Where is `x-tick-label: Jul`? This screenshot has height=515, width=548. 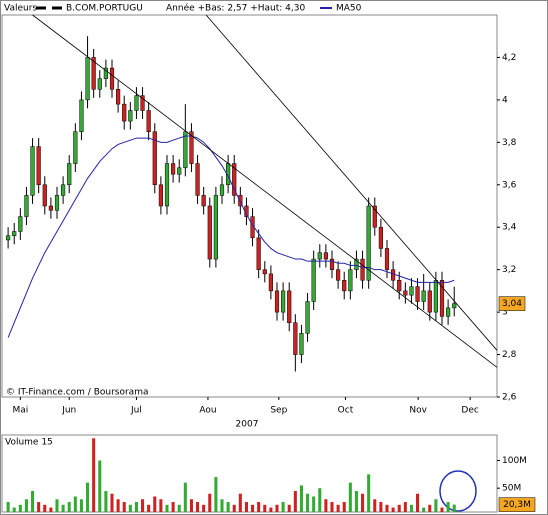
x-tick-label: Jul is located at coordinates (136, 411).